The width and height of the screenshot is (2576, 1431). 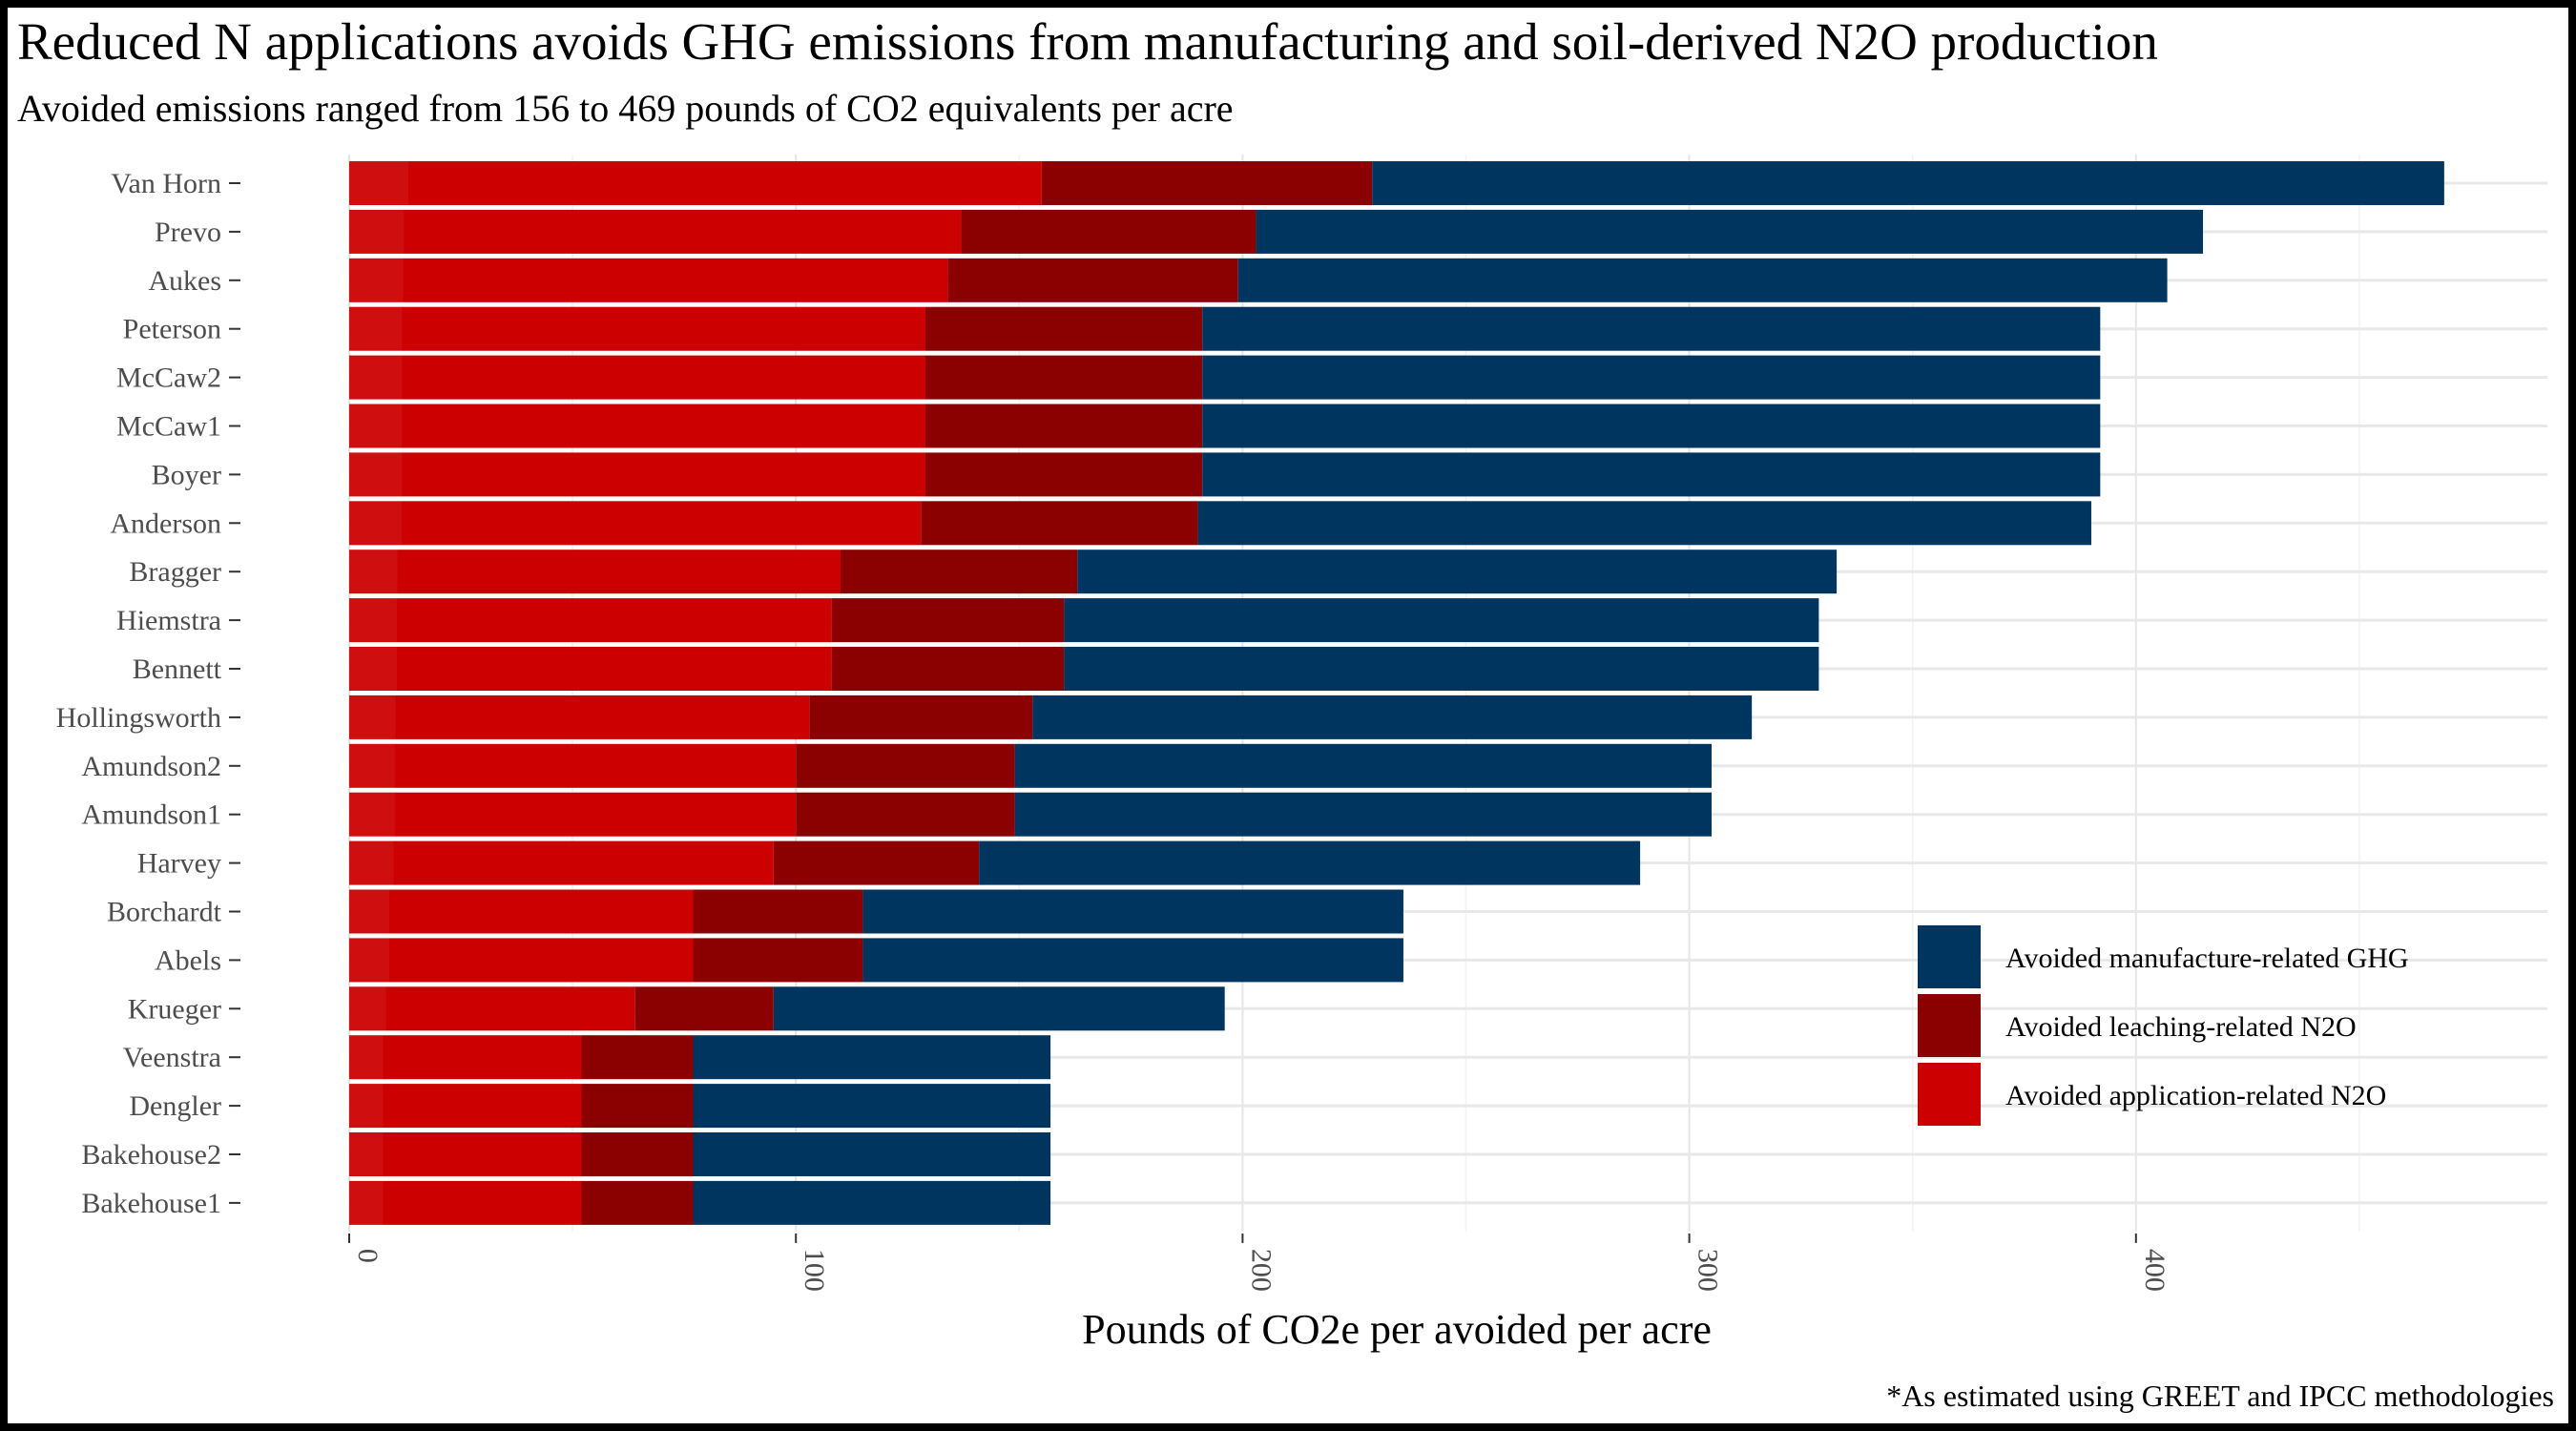 What do you see at coordinates (2181, 1027) in the screenshot?
I see `legend-label: Avoided leaching-related N2O` at bounding box center [2181, 1027].